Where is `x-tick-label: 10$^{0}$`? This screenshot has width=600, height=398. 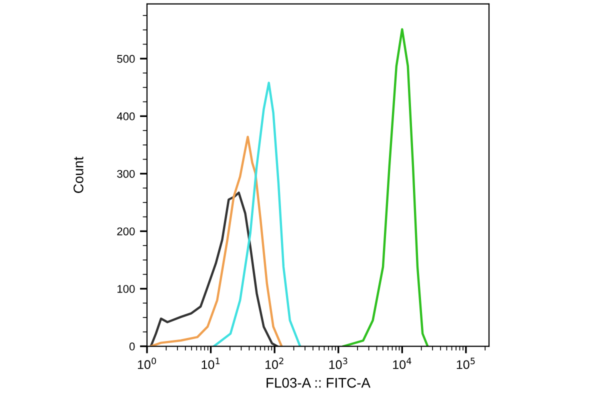 x-tick-label: 10$^{0}$ is located at coordinates (147, 364).